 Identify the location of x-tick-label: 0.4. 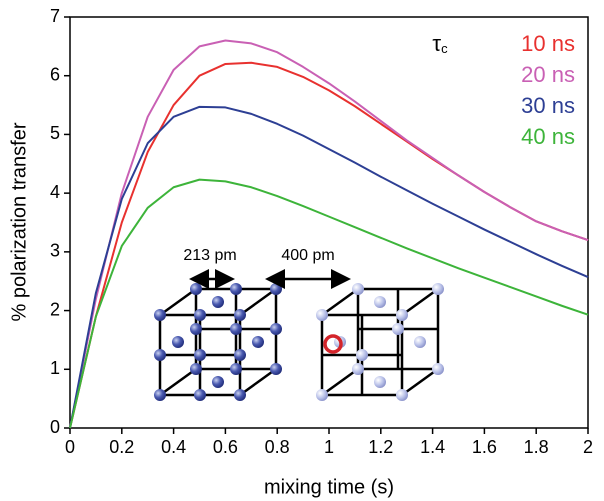
(173, 447).